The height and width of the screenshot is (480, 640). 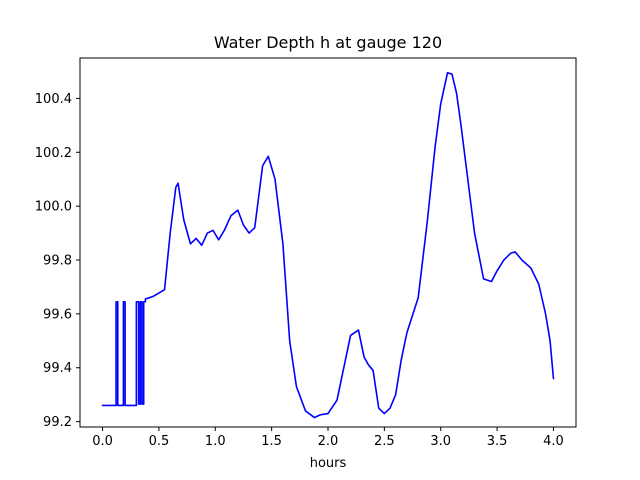 What do you see at coordinates (328, 441) in the screenshot?
I see `x-tick-label: 2.0` at bounding box center [328, 441].